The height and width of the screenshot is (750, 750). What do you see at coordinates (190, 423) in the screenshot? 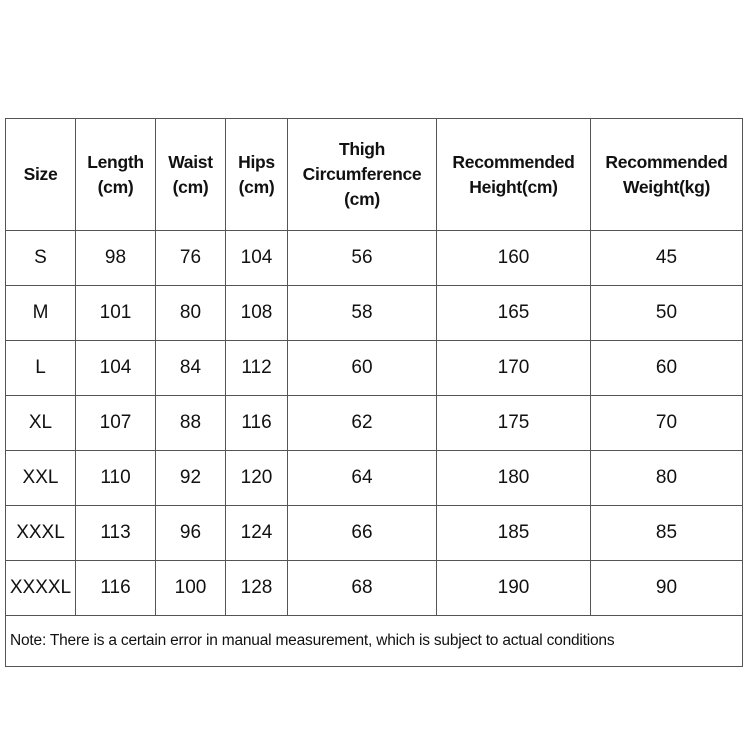
I see `table-cell: 88` at bounding box center [190, 423].